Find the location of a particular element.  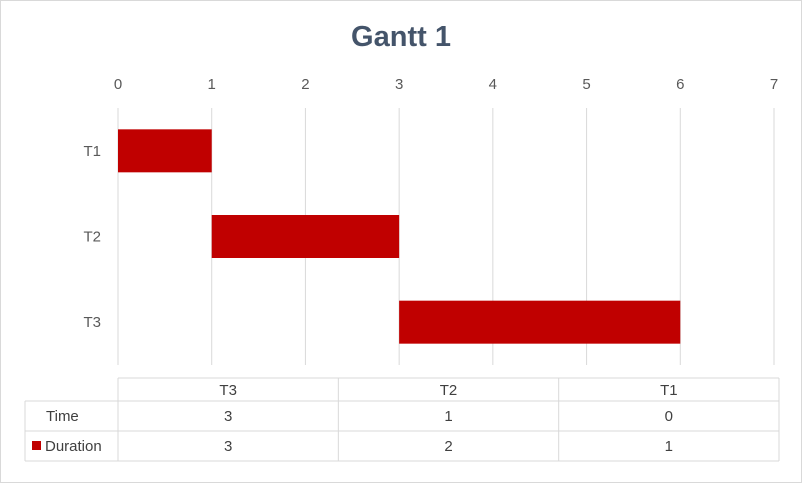

table-column-header: T1 is located at coordinates (669, 390).